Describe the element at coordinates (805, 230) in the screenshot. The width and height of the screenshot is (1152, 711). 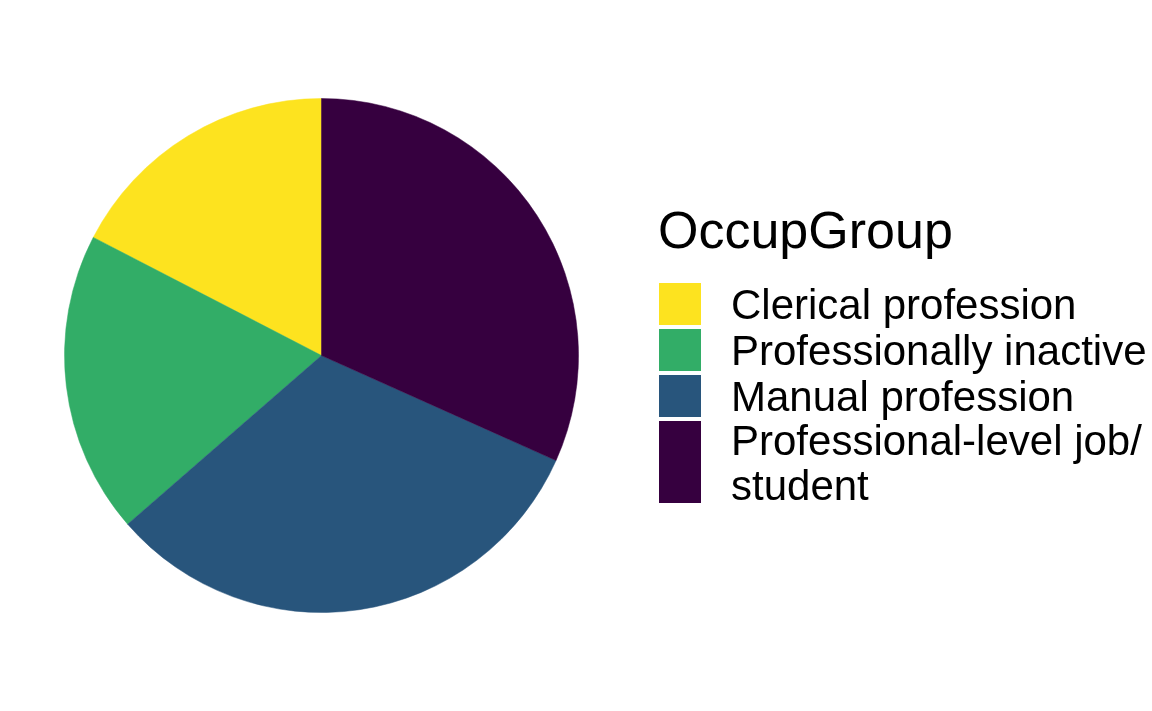
I see `legend-title: OccupGroup` at that location.